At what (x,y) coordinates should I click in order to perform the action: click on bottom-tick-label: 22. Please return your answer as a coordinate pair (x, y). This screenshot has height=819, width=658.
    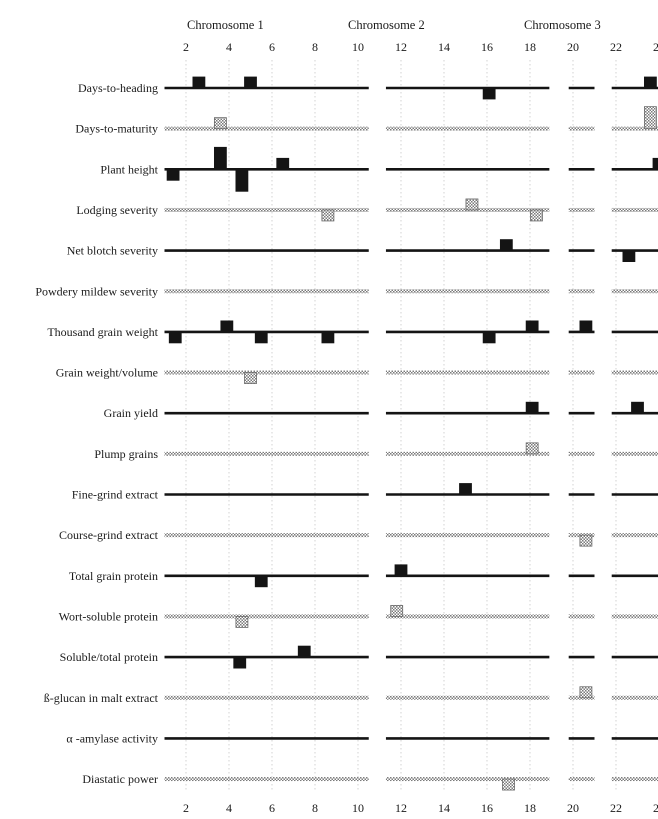
    Looking at the image, I should click on (616, 808).